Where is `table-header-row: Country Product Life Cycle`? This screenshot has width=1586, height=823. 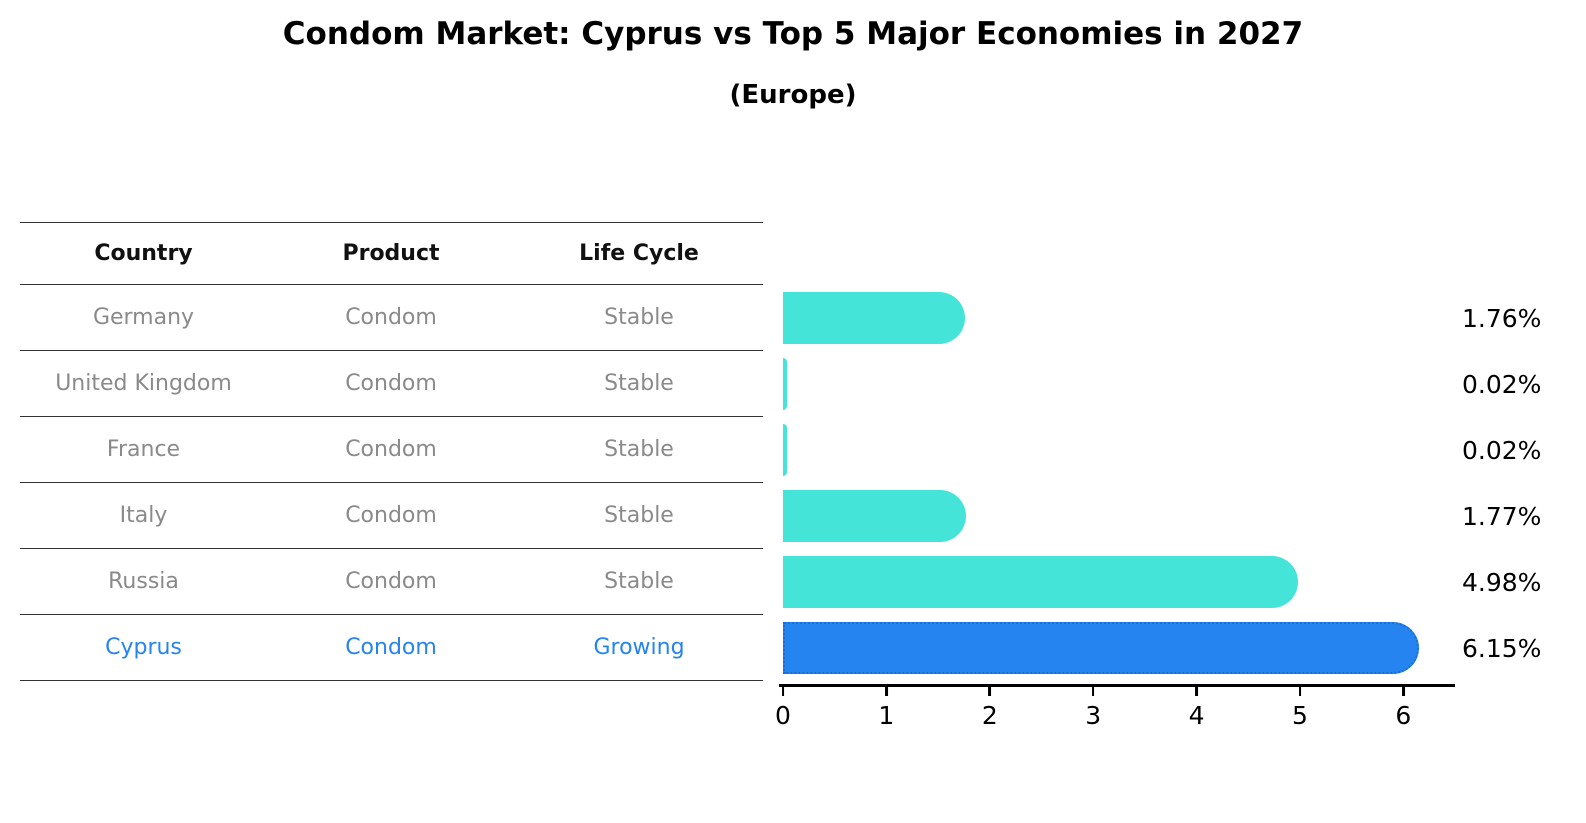
table-header-row: Country Product Life Cycle is located at coordinates (391, 253).